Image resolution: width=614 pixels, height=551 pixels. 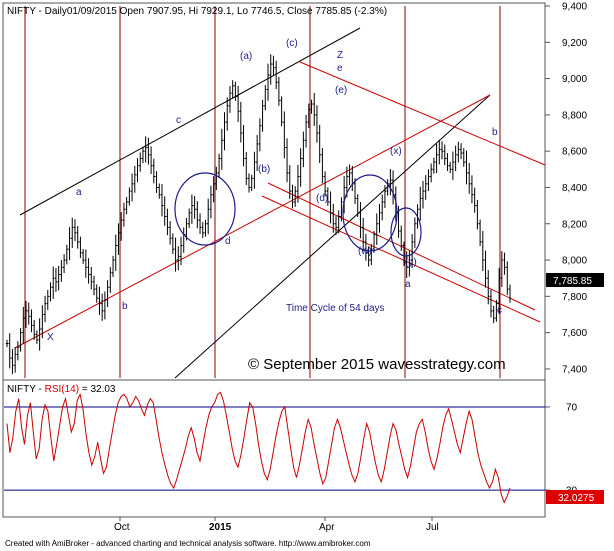 What do you see at coordinates (228, 241) in the screenshot?
I see `wave-label: d` at bounding box center [228, 241].